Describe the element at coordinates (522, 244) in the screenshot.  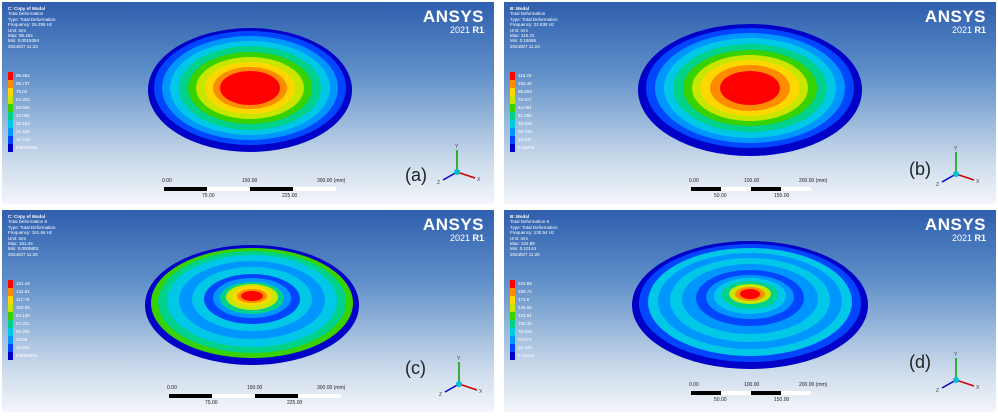
I see `info-line: Max: 224.89` at that location.